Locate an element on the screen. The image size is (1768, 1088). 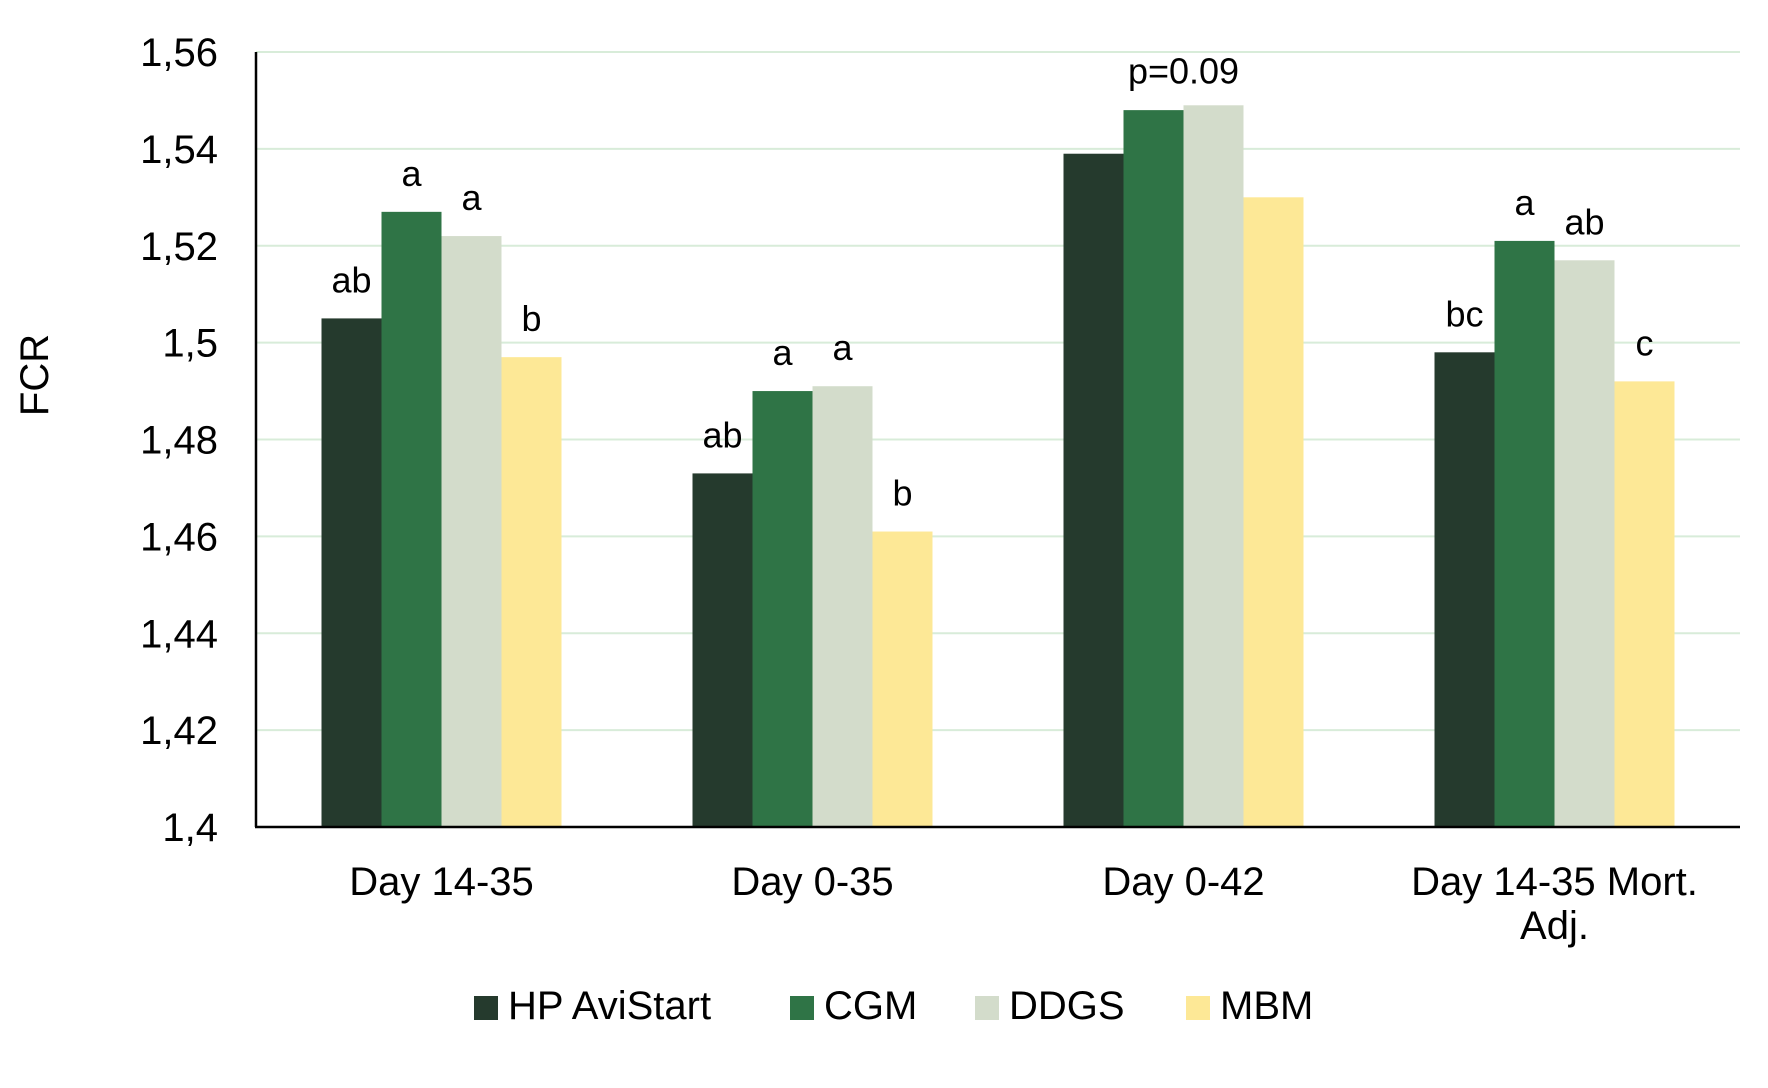
y-tick-label: 1,42 is located at coordinates (179, 731).